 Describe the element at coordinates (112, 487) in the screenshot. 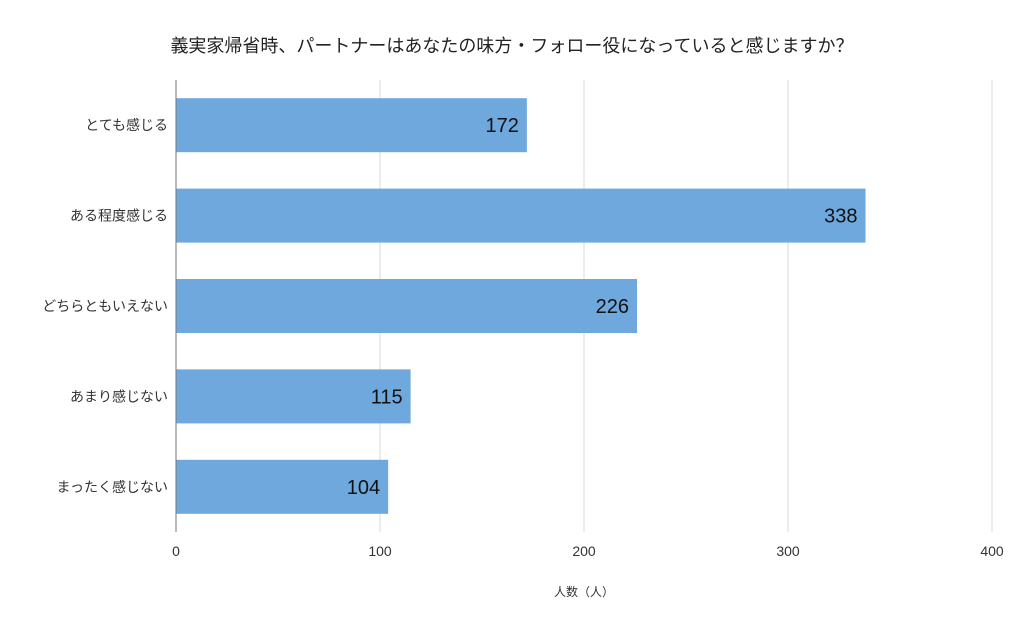

I see `category-label: まったく感じない` at that location.